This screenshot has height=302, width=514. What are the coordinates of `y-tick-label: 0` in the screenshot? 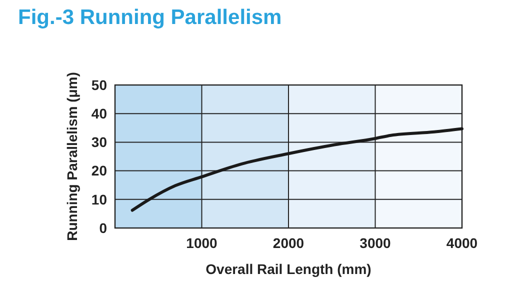 It's located at (103, 228).